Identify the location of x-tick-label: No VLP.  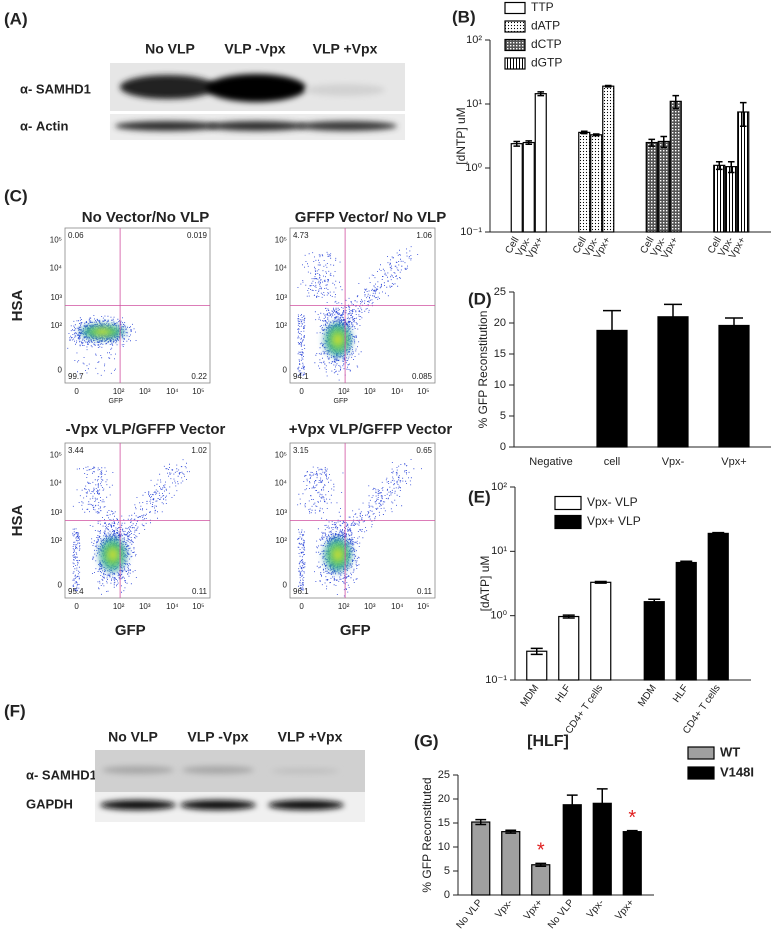
(469, 914).